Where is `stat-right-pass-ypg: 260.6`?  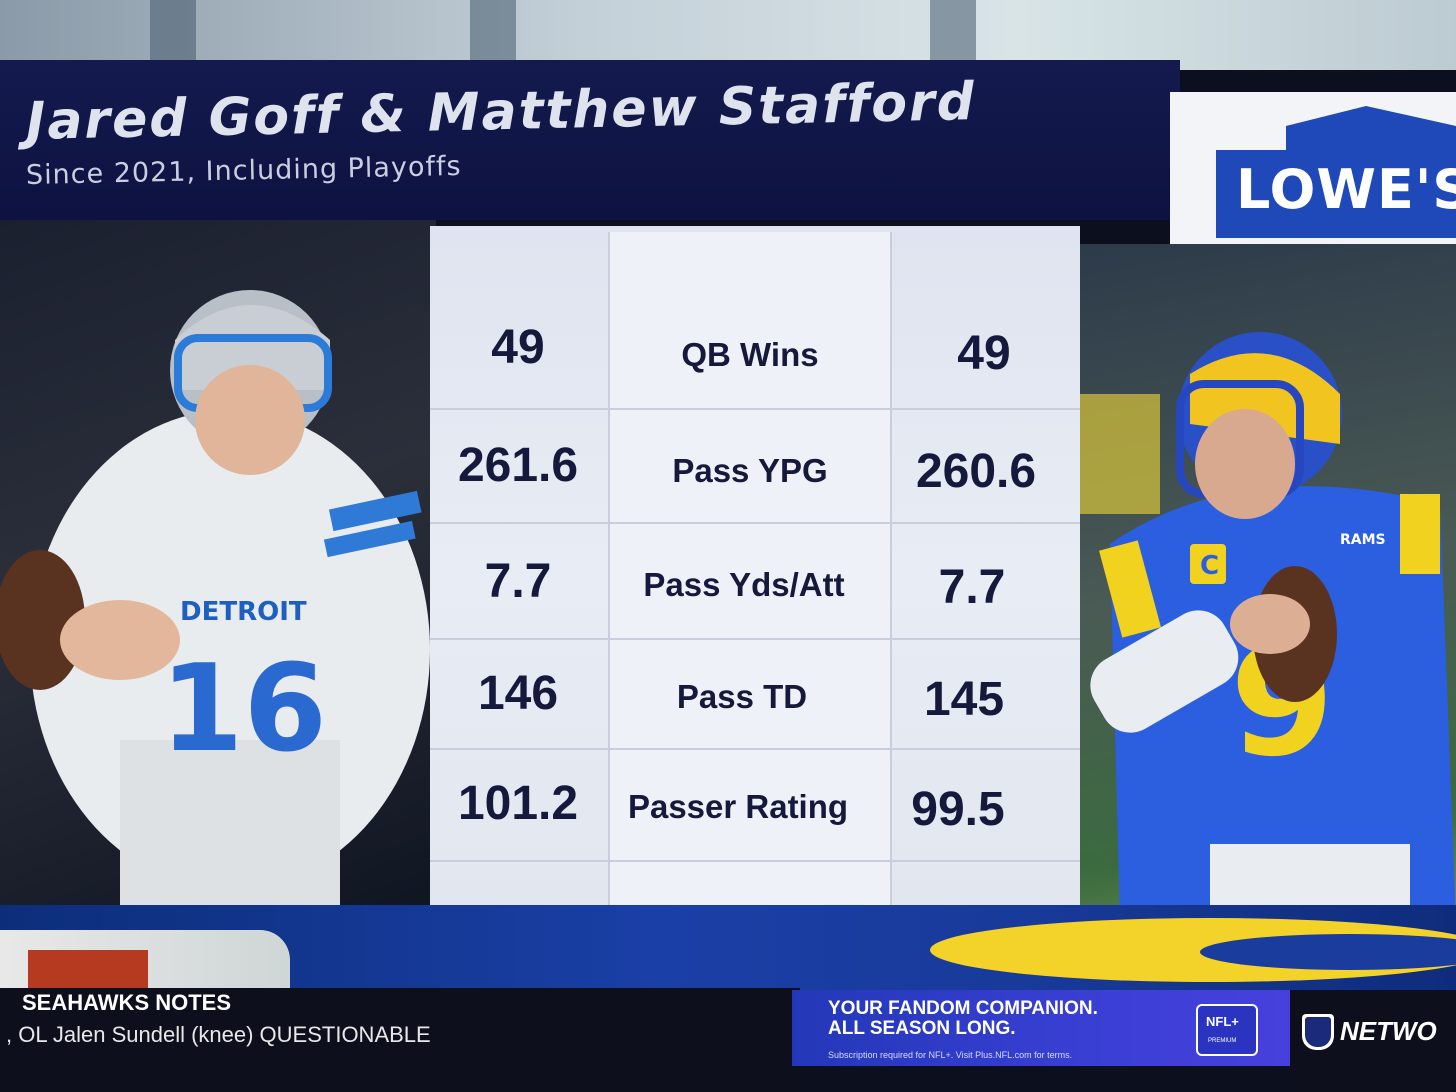 stat-right-pass-ypg: 260.6 is located at coordinates (976, 471).